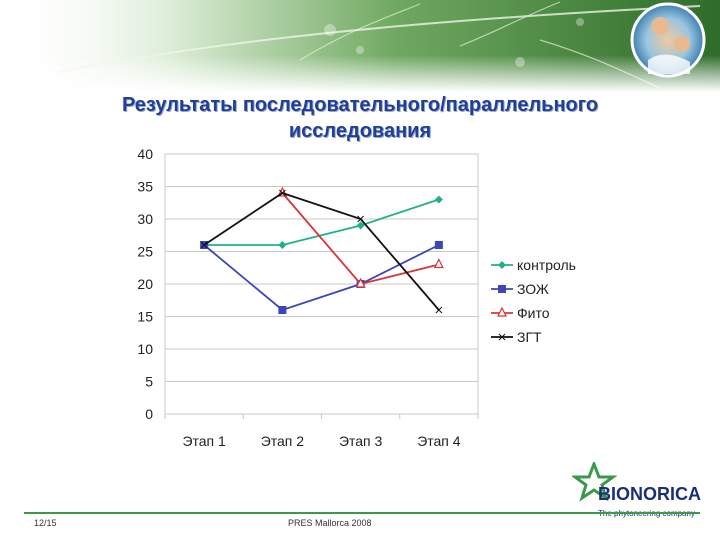 This screenshot has width=720, height=540. I want to click on star-logo-icon, so click(595, 482).